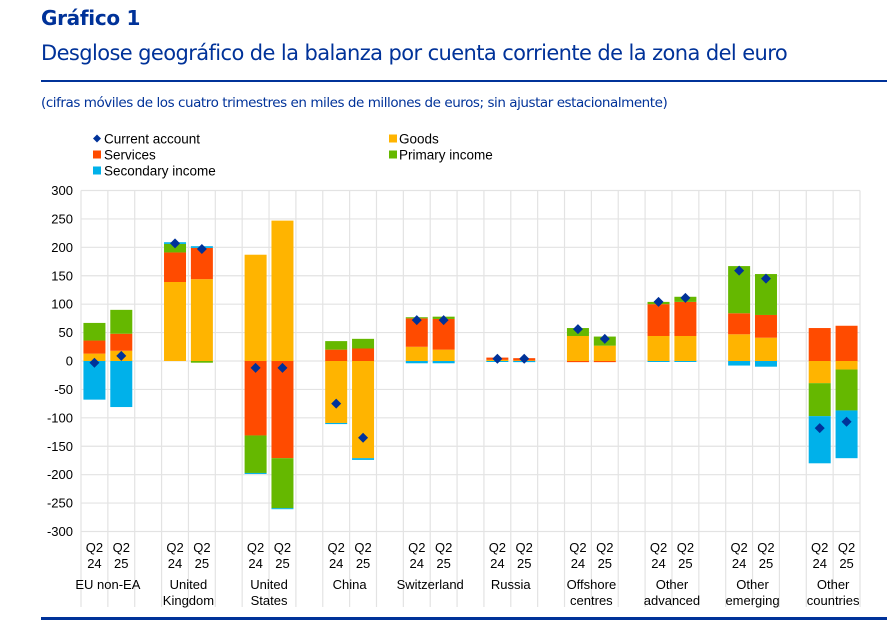 The height and width of the screenshot is (627, 887). I want to click on legend-swatch-goods, so click(393, 138).